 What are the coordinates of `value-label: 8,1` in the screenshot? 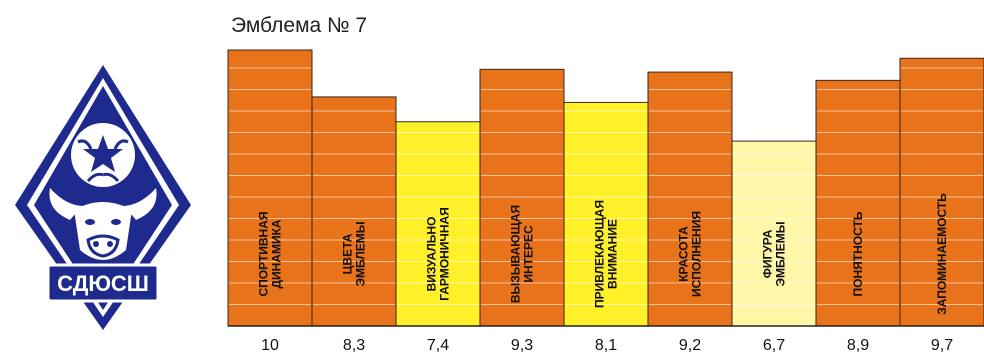 It's located at (606, 345).